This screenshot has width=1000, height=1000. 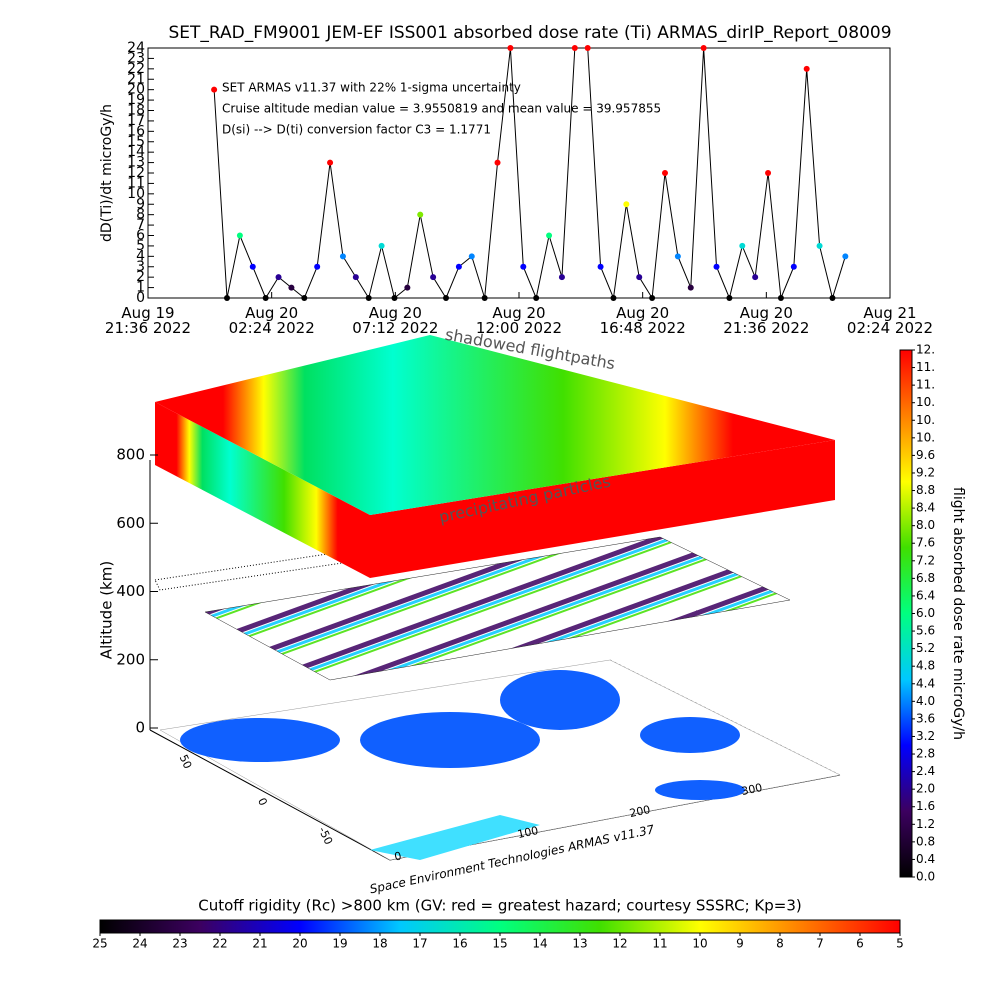 I want to click on colorbar-tick-label: 14, so click(x=539, y=944).